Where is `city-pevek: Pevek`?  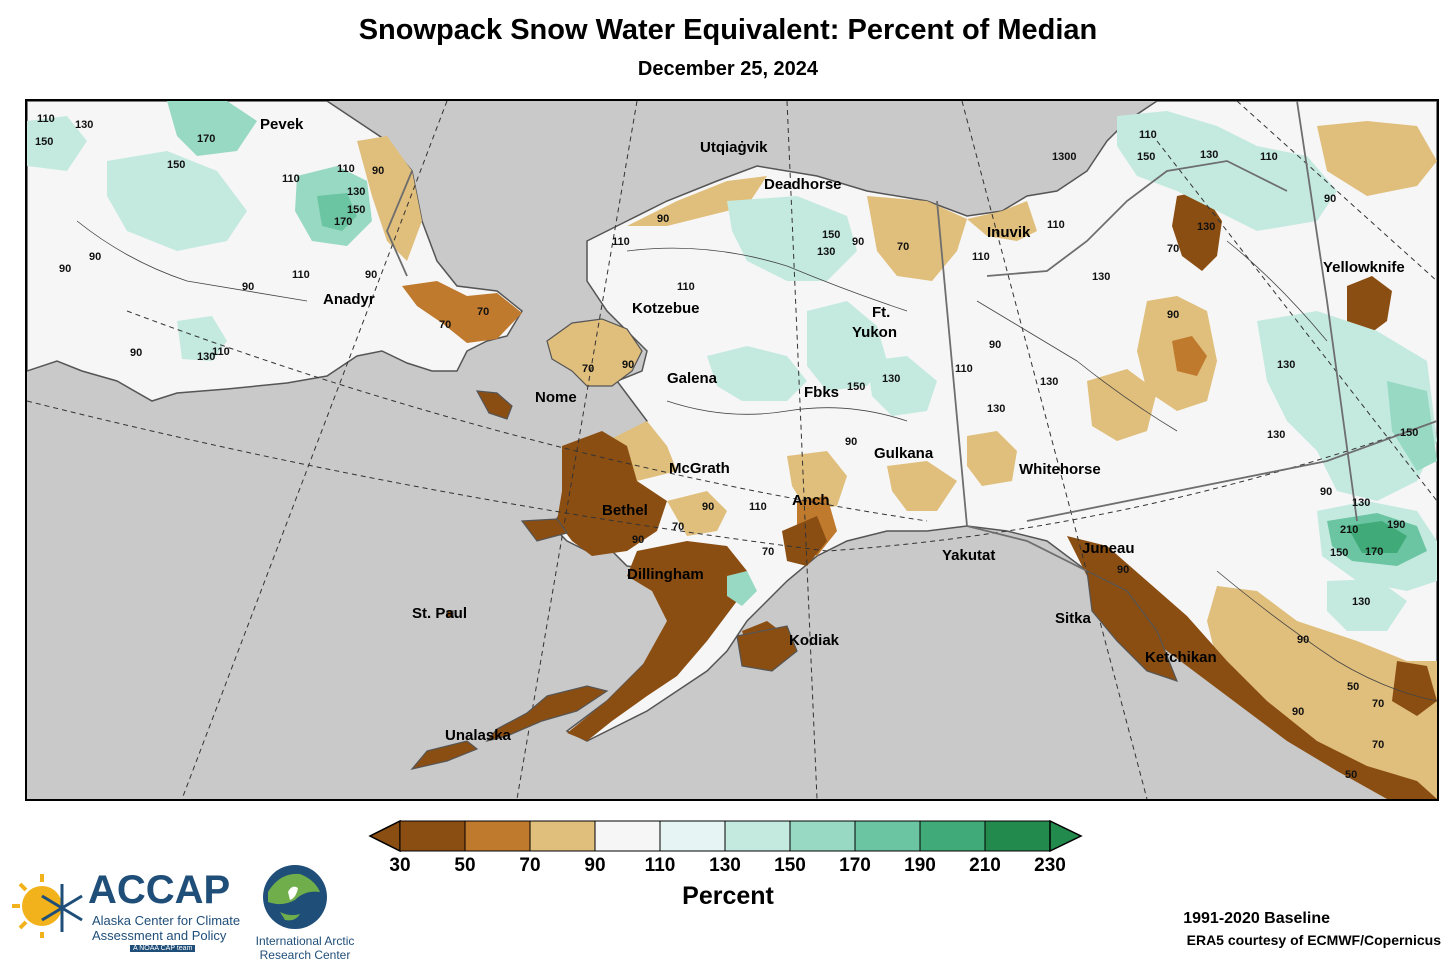 city-pevek: Pevek is located at coordinates (282, 124).